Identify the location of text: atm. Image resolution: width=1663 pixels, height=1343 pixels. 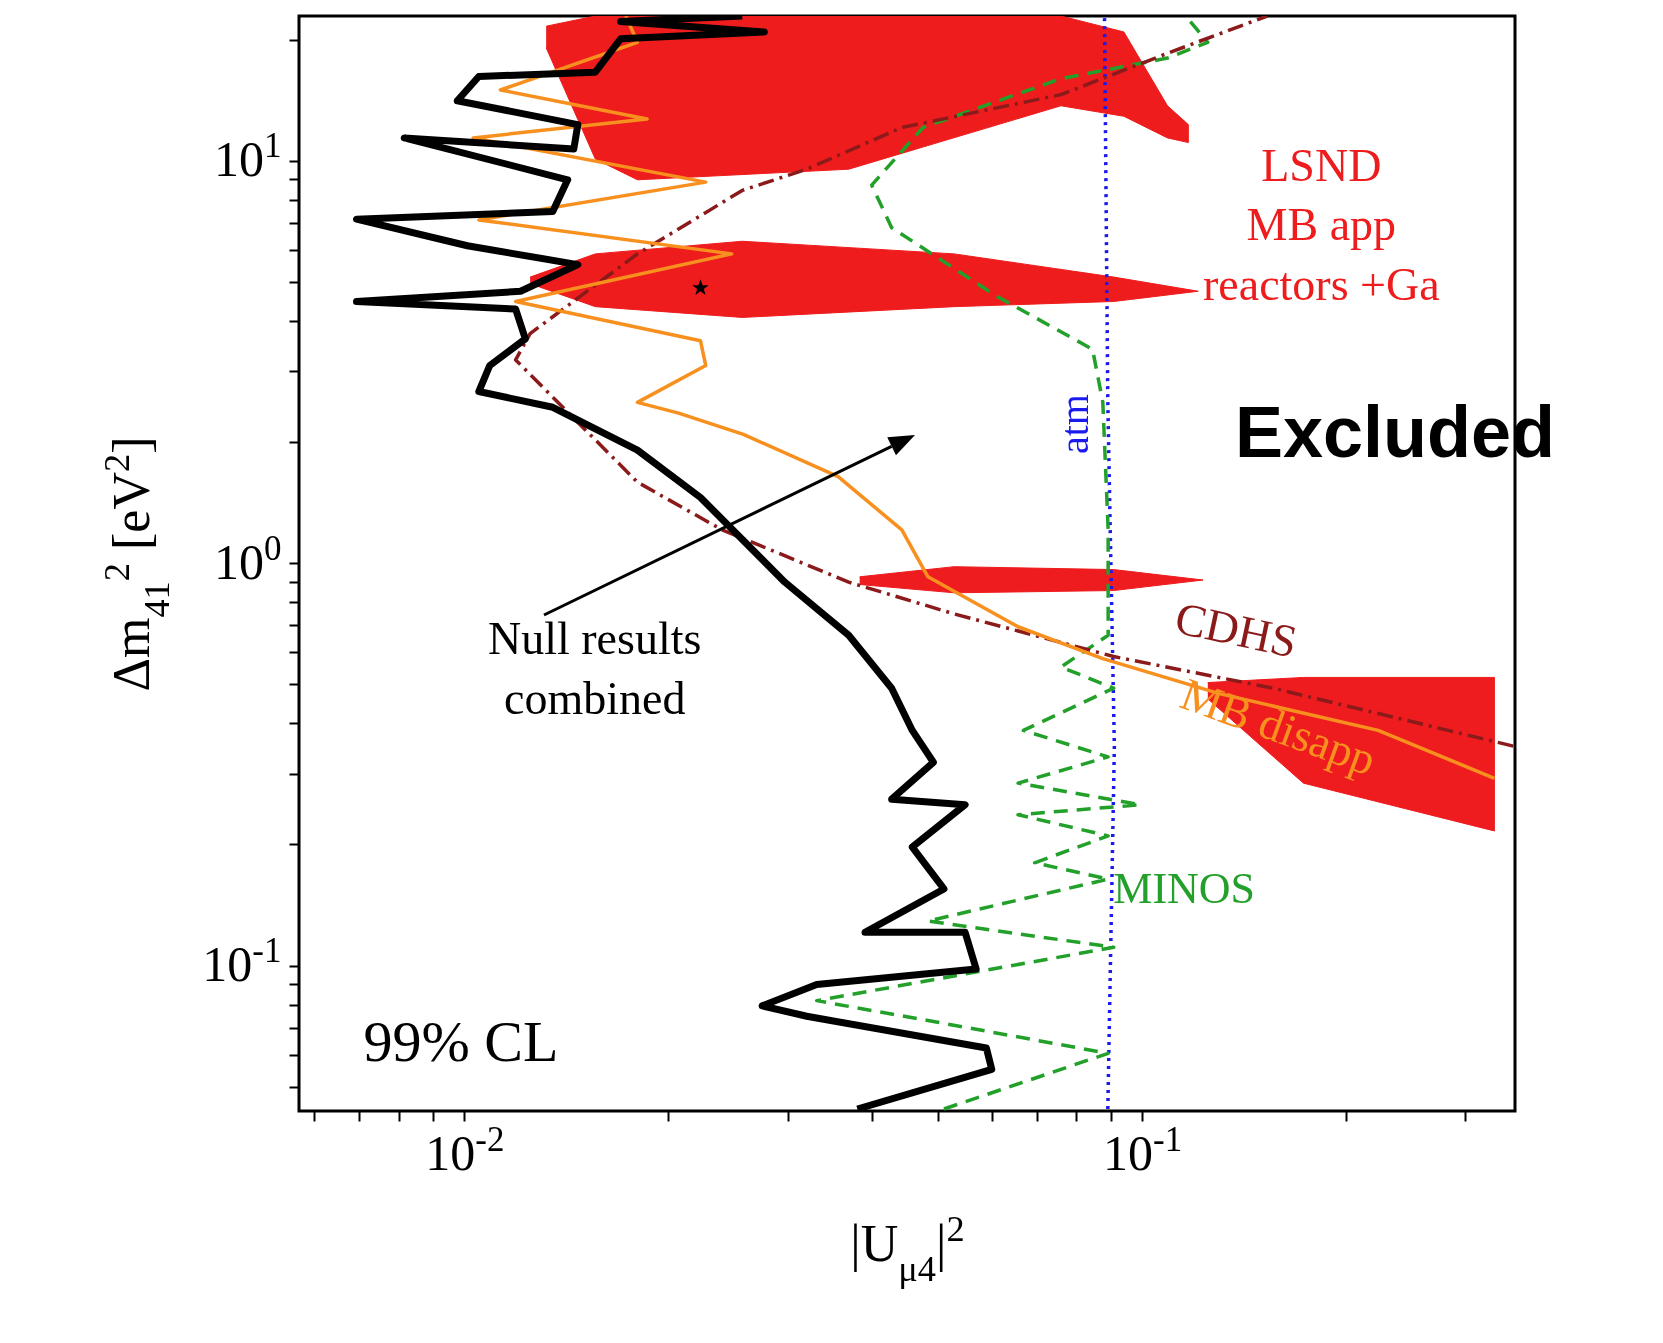
(1074, 424).